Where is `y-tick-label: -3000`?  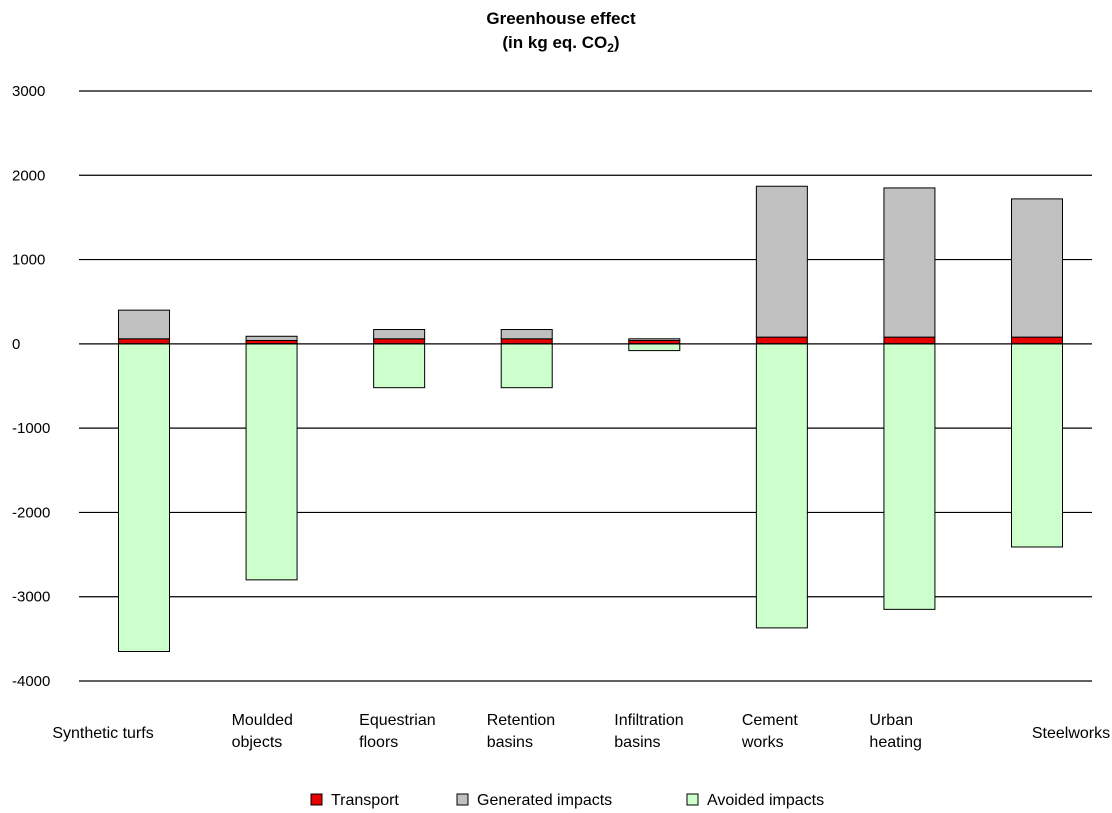 y-tick-label: -3000 is located at coordinates (31, 597).